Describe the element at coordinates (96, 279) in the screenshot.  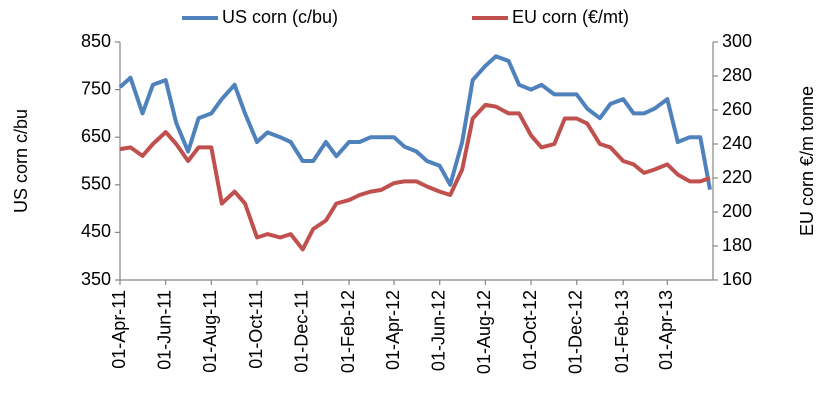
I see `y-tick-label: 350` at that location.